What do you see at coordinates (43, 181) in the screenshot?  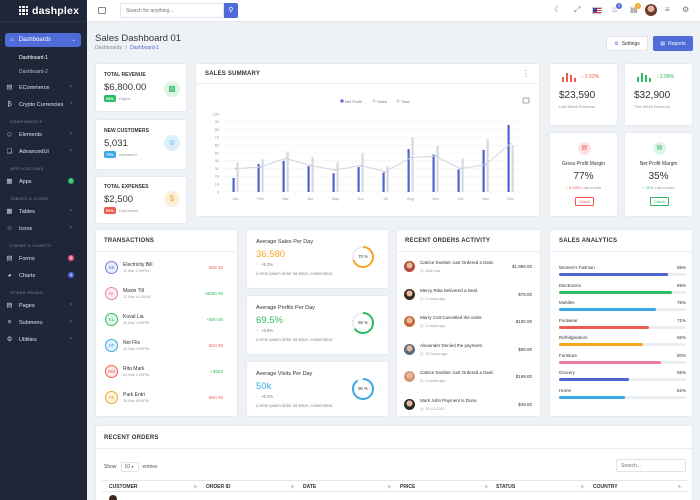 I see `sidebar-item-apps: ▦ Apps 7` at bounding box center [43, 181].